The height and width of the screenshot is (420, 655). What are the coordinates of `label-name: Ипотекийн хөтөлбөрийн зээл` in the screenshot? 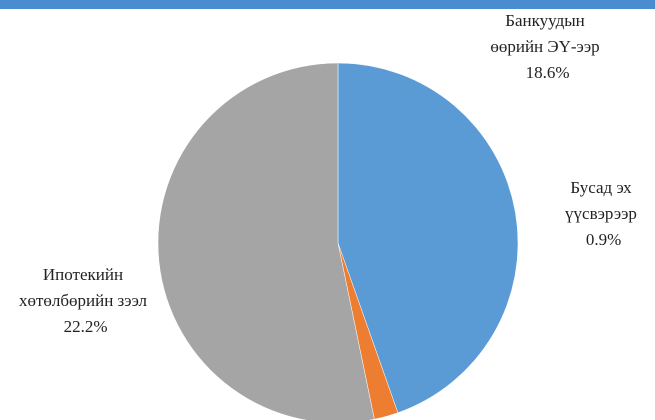 It's located at (83, 287).